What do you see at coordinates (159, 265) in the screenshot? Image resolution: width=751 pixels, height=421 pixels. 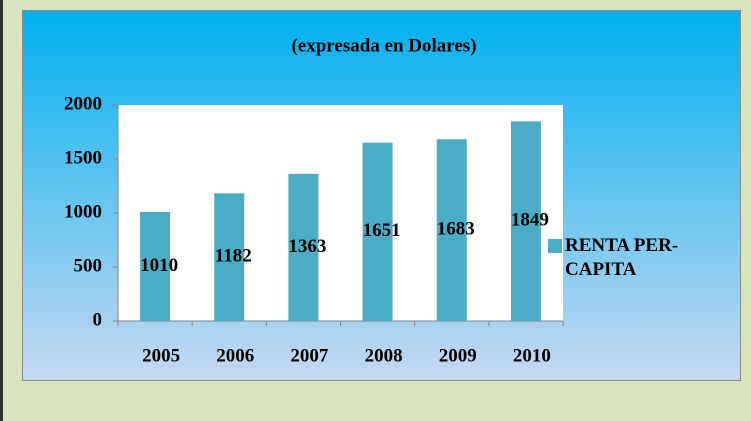 I see `data-label: 1010` at bounding box center [159, 265].